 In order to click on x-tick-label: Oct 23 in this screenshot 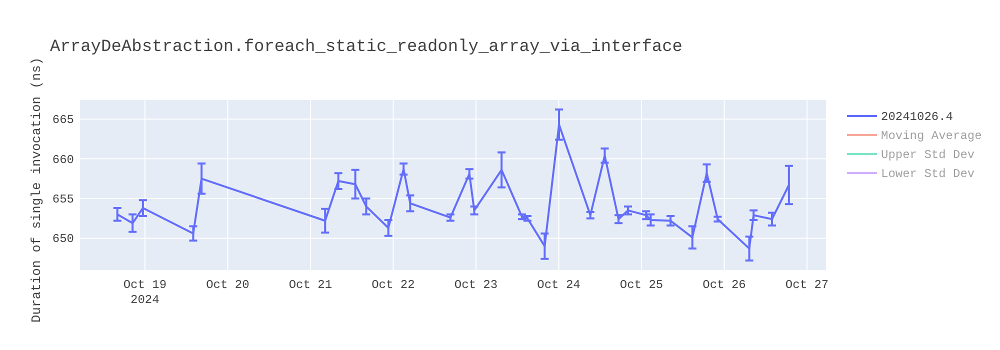, I will do `click(476, 285)`.